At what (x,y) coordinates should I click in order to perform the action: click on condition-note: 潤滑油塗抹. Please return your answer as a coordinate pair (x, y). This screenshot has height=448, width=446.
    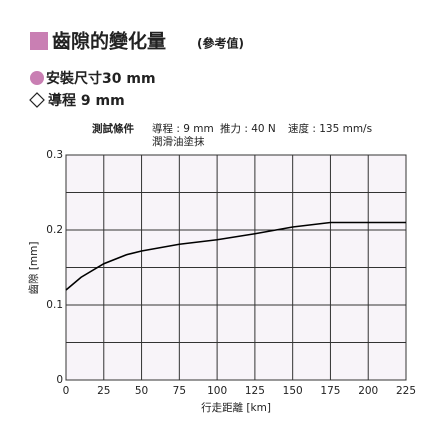
    Looking at the image, I should click on (178, 141).